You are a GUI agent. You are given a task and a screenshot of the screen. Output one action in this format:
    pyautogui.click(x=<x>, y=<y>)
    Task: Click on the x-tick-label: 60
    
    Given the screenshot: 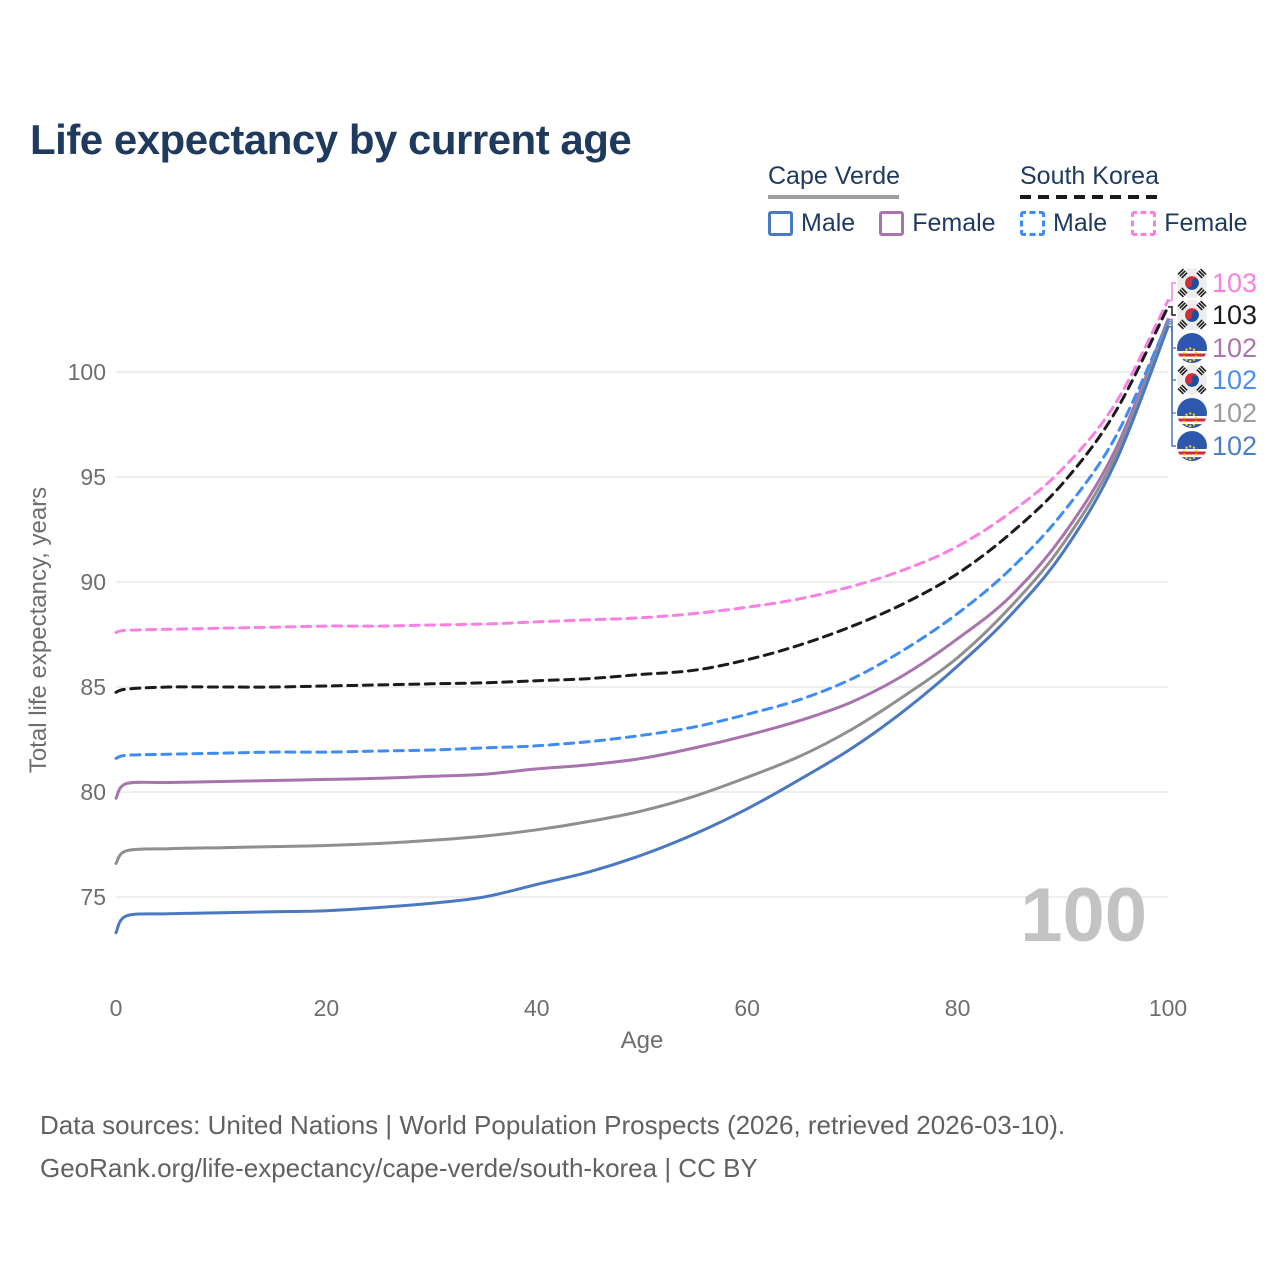 What is the action you would take?
    pyautogui.click(x=747, y=1008)
    